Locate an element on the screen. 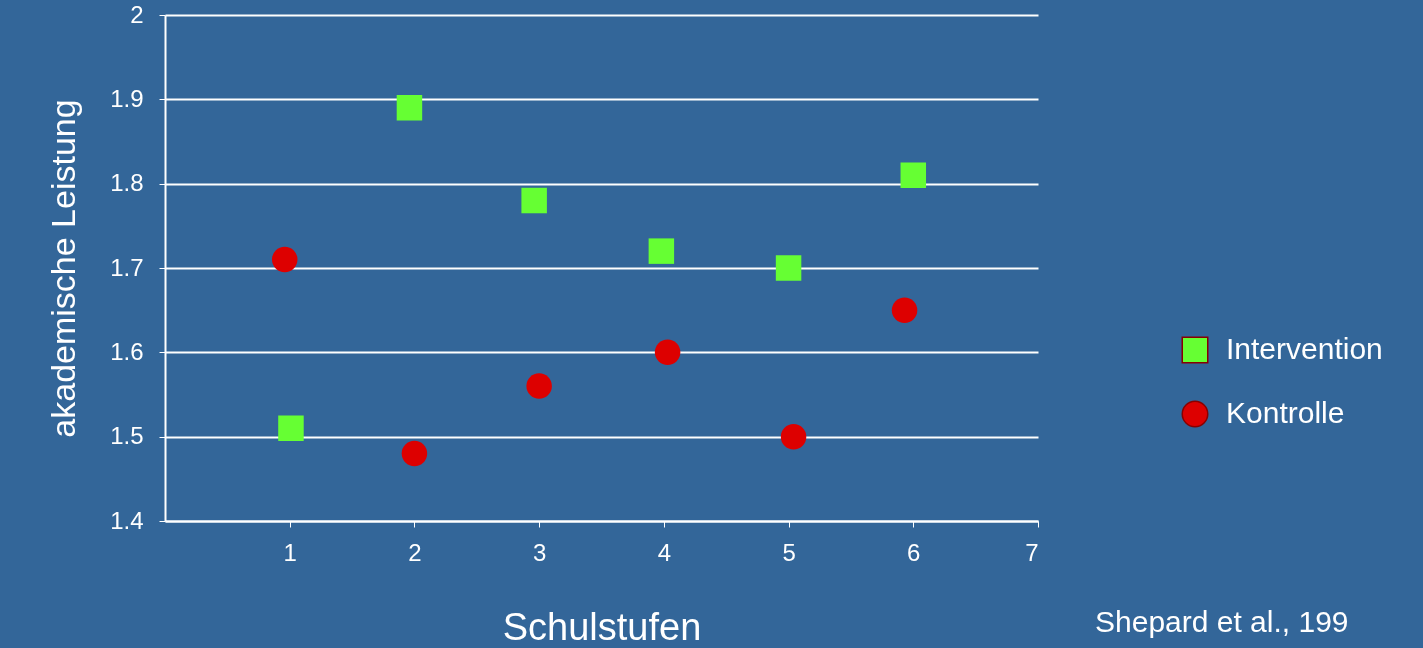 The image size is (1423, 648). x-tick-label: 5 is located at coordinates (789, 552).